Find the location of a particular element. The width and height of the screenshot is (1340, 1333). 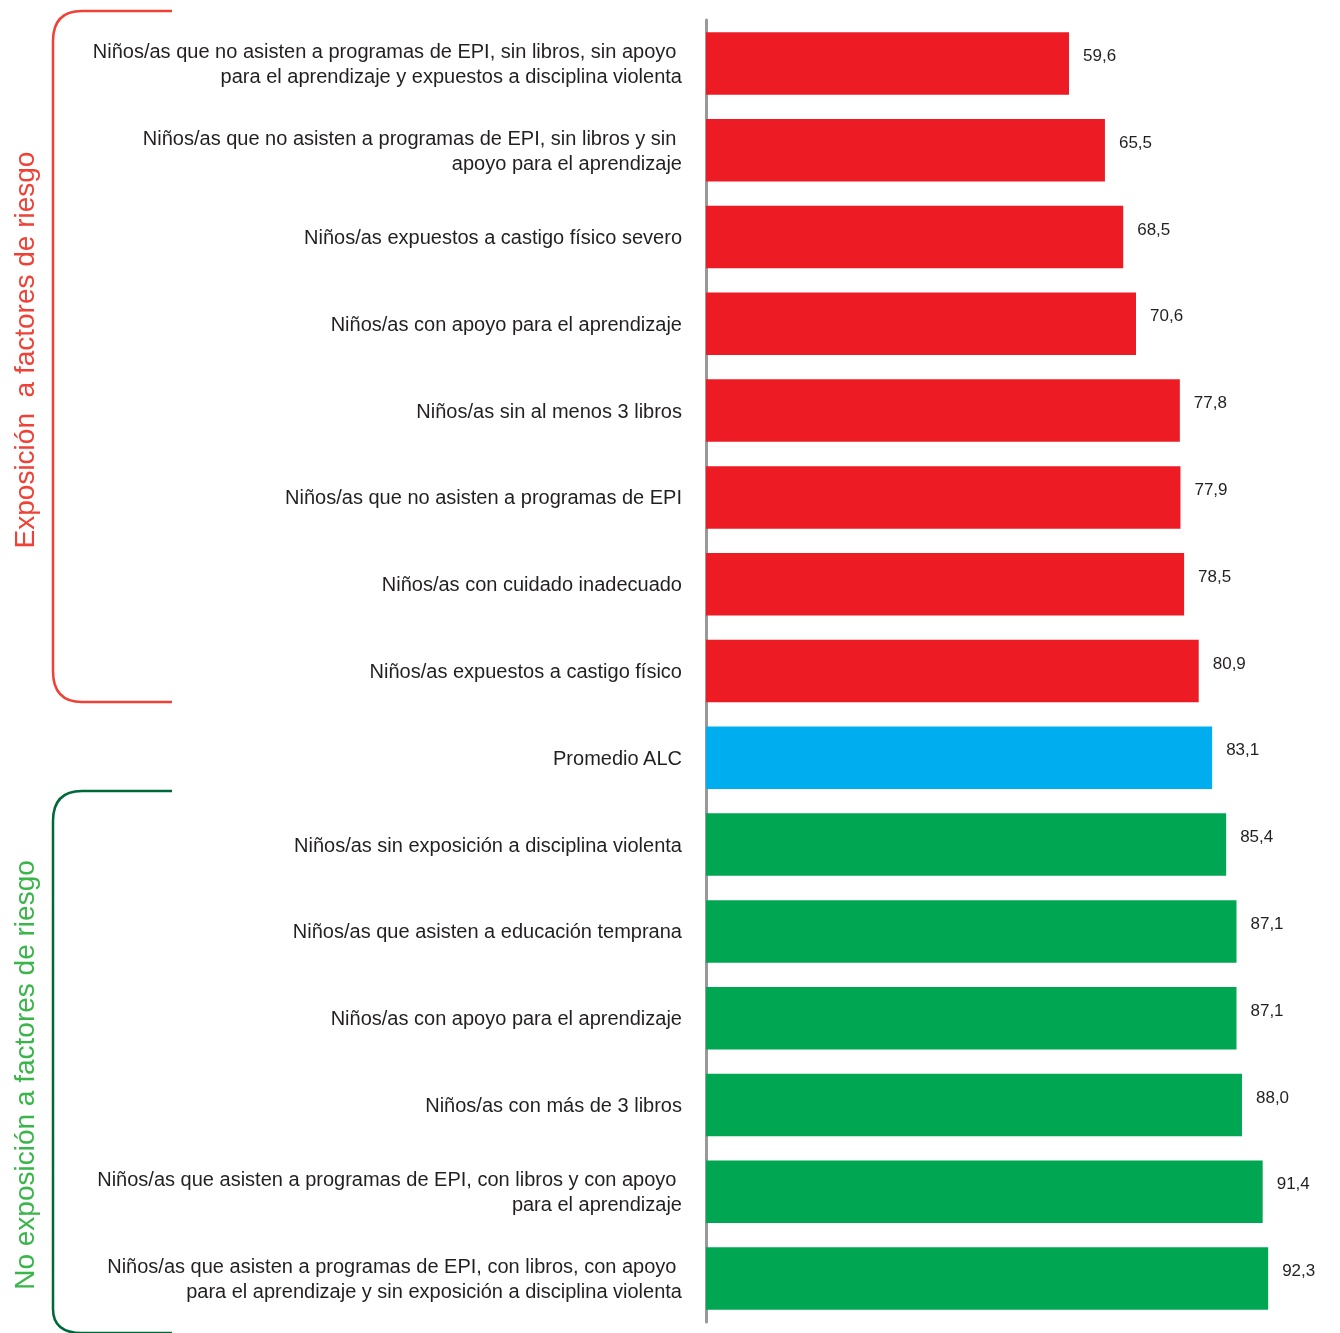

y-tick-label: Niños/as que asisten a educación temprana is located at coordinates (487, 931).